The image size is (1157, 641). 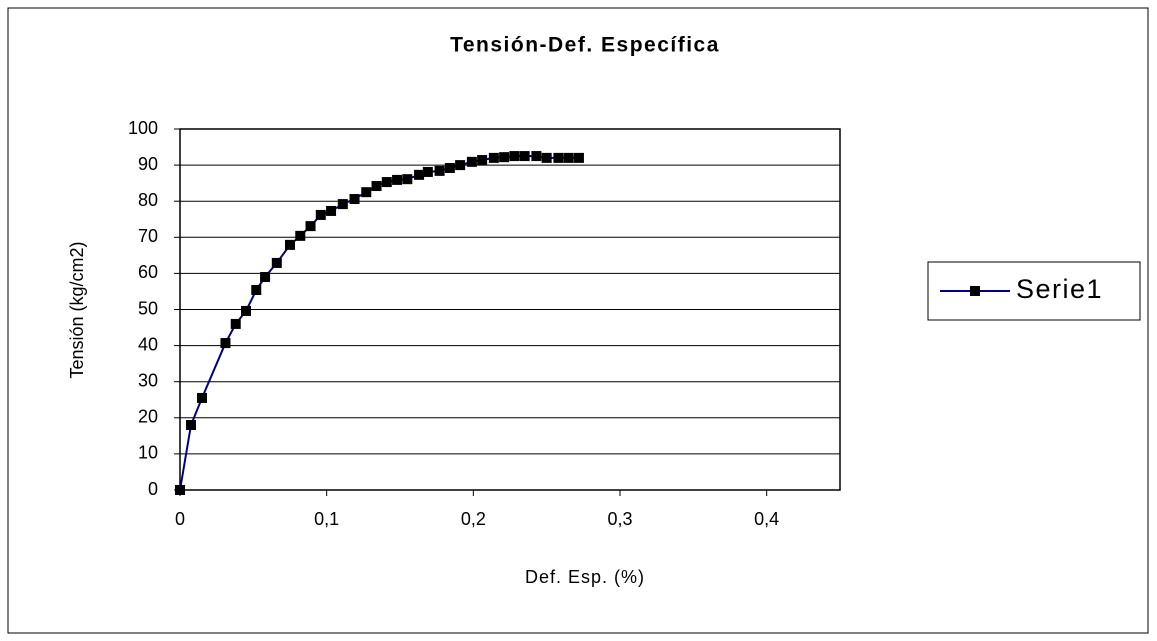 What do you see at coordinates (180, 519) in the screenshot?
I see `x-tick-label: 0` at bounding box center [180, 519].